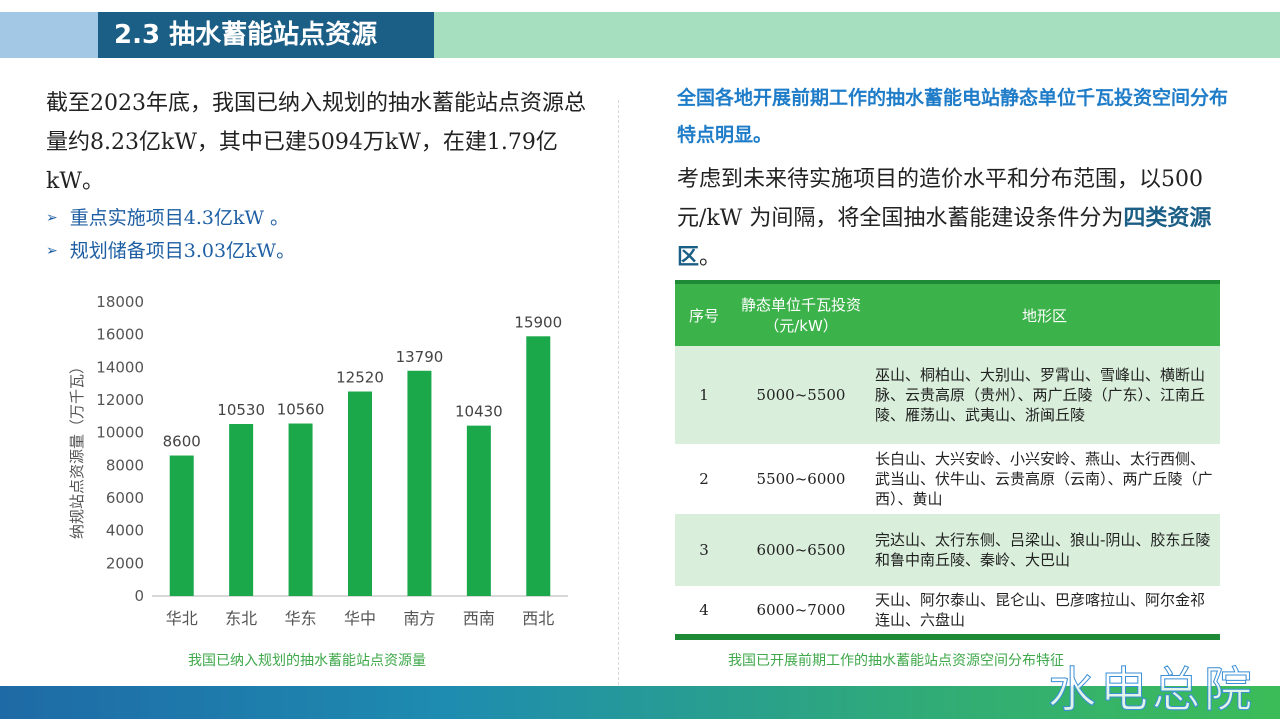  I want to click on y-tick-label: 18000, so click(120, 302).